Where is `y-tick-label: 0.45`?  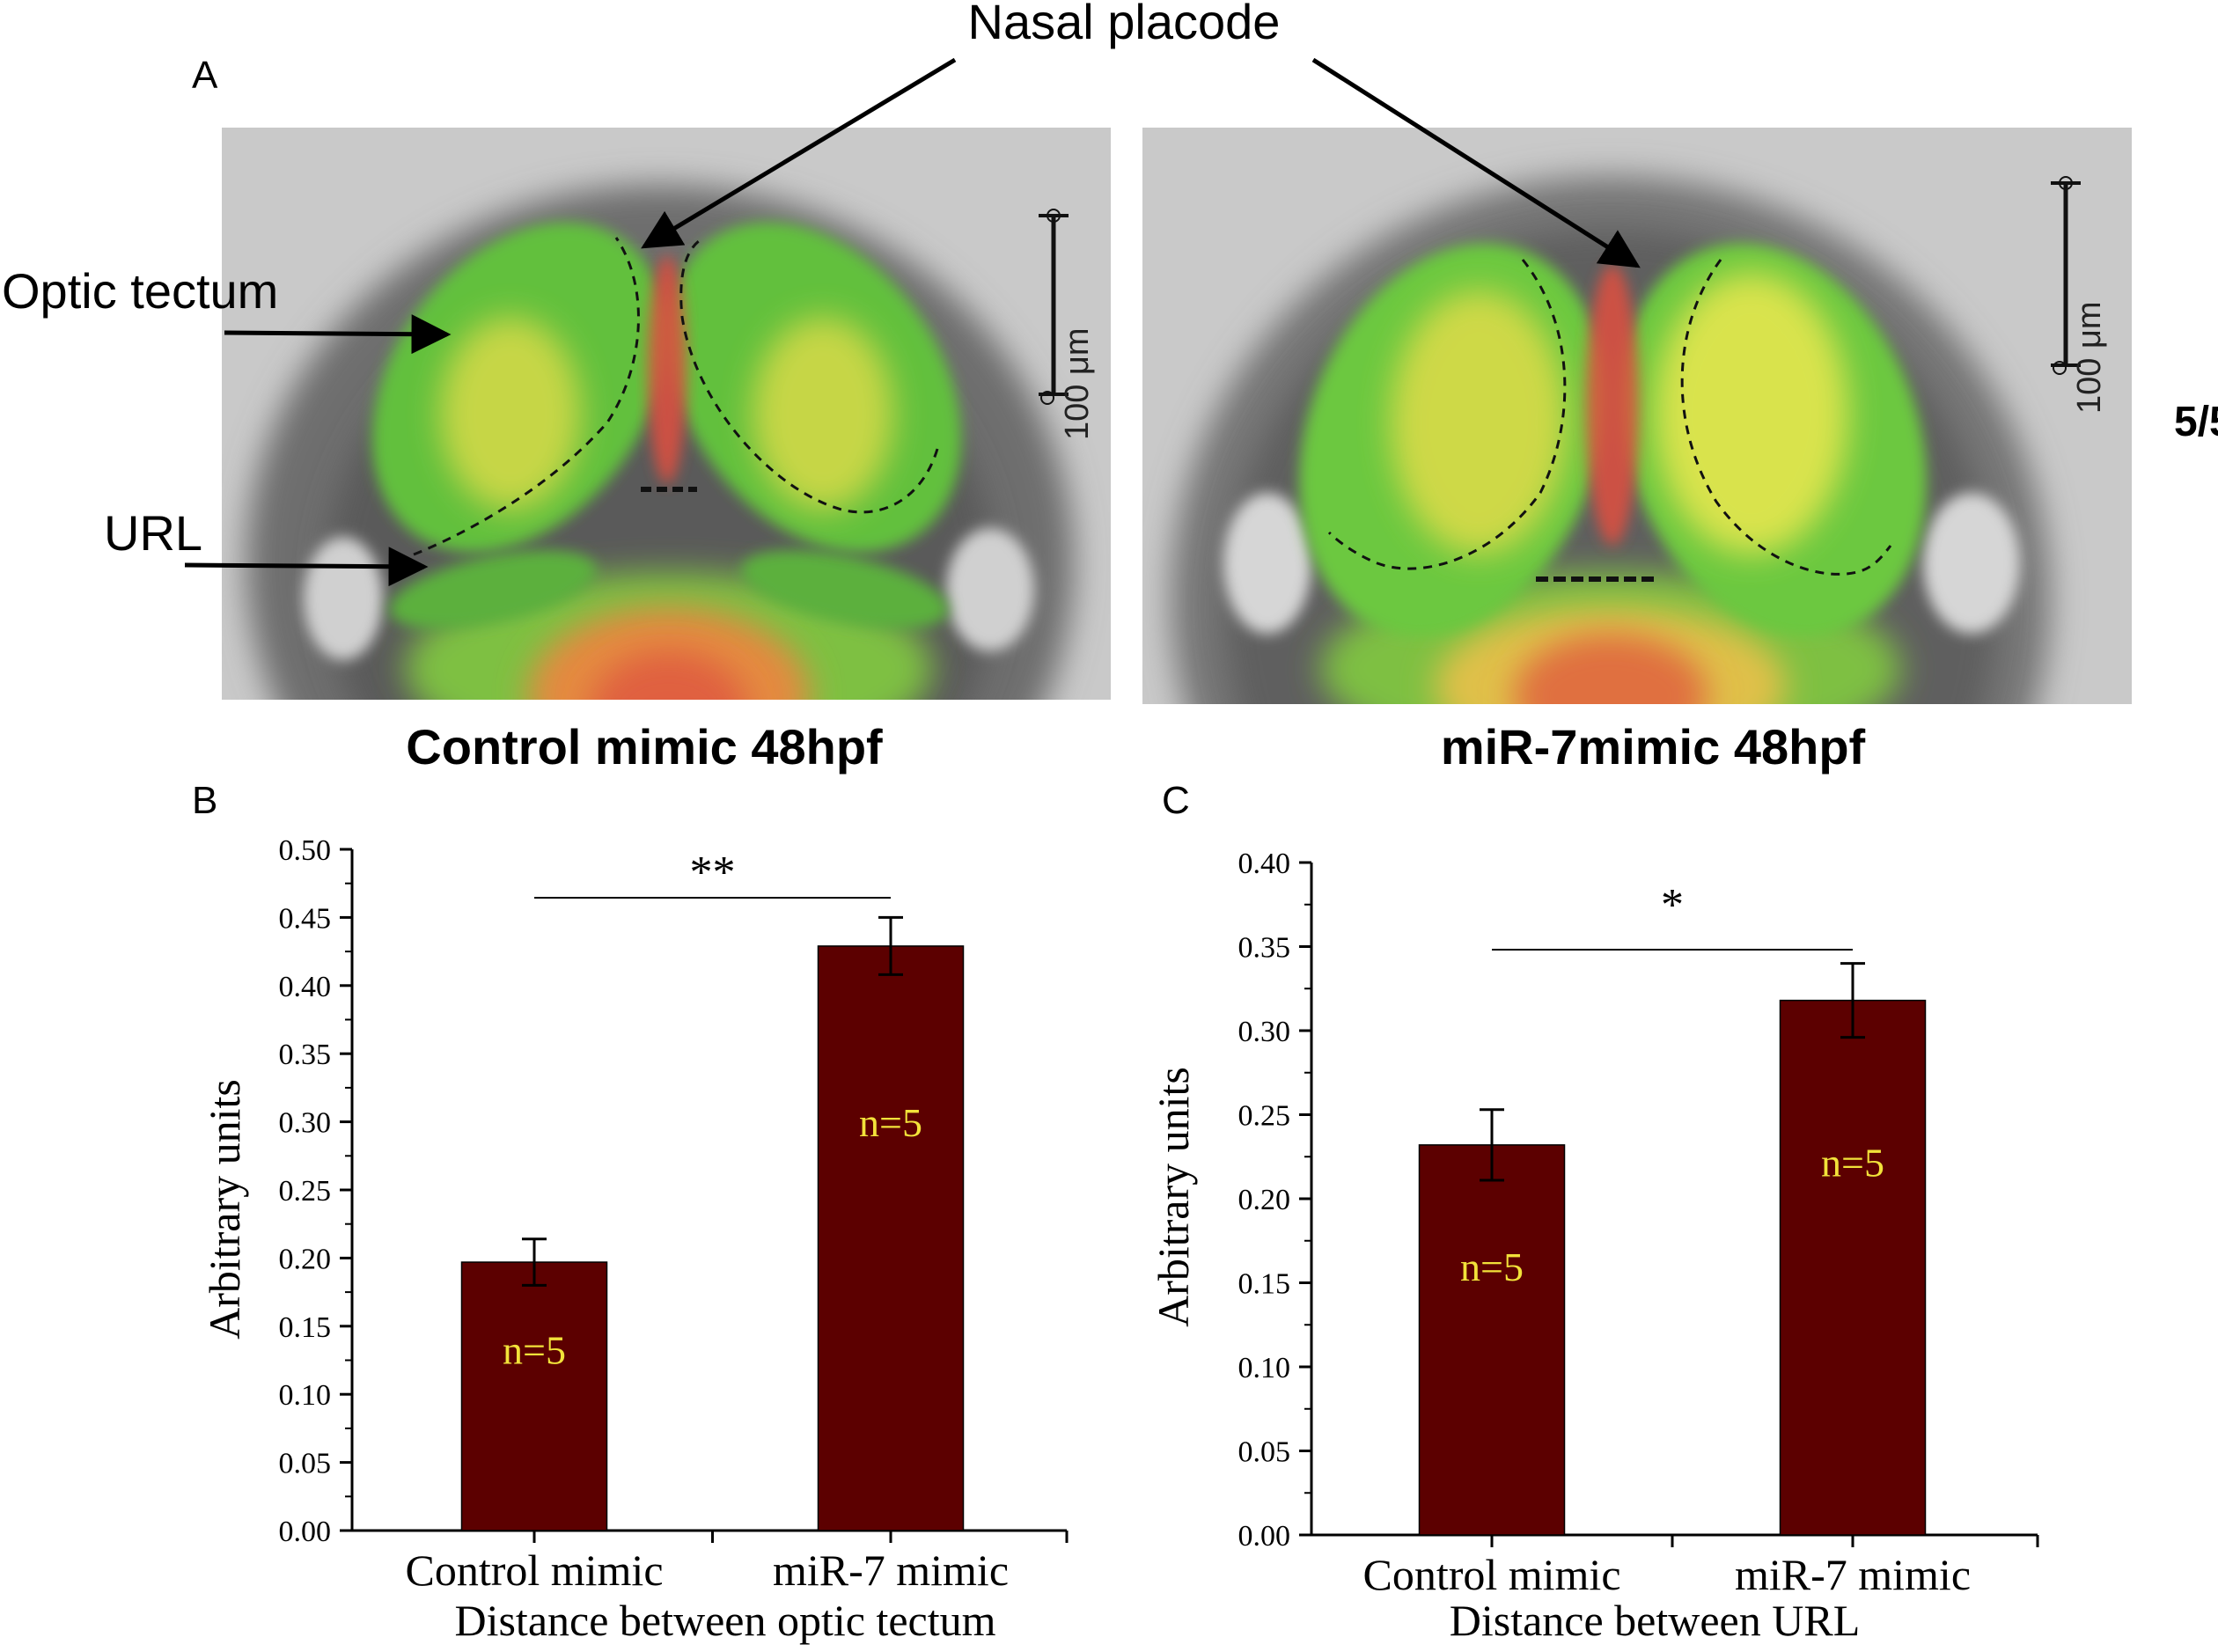
y-tick-label: 0.45 is located at coordinates (305, 918).